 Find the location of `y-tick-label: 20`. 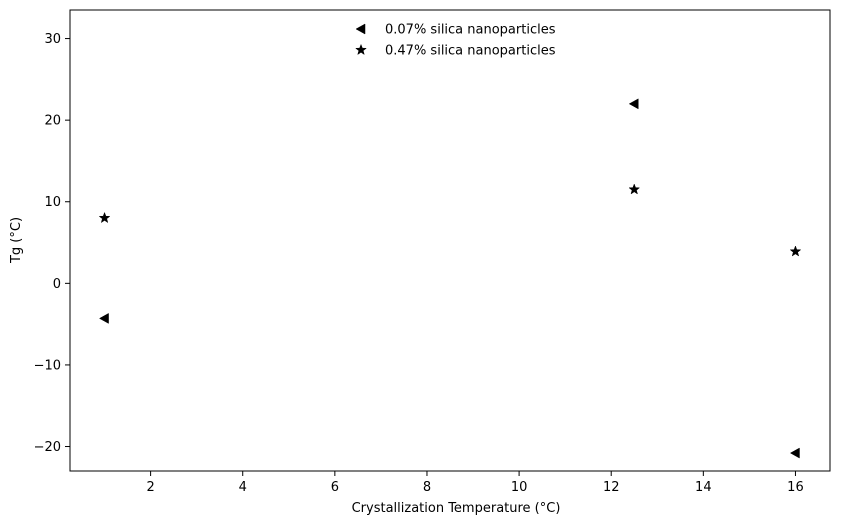

y-tick-label: 20 is located at coordinates (52, 121).